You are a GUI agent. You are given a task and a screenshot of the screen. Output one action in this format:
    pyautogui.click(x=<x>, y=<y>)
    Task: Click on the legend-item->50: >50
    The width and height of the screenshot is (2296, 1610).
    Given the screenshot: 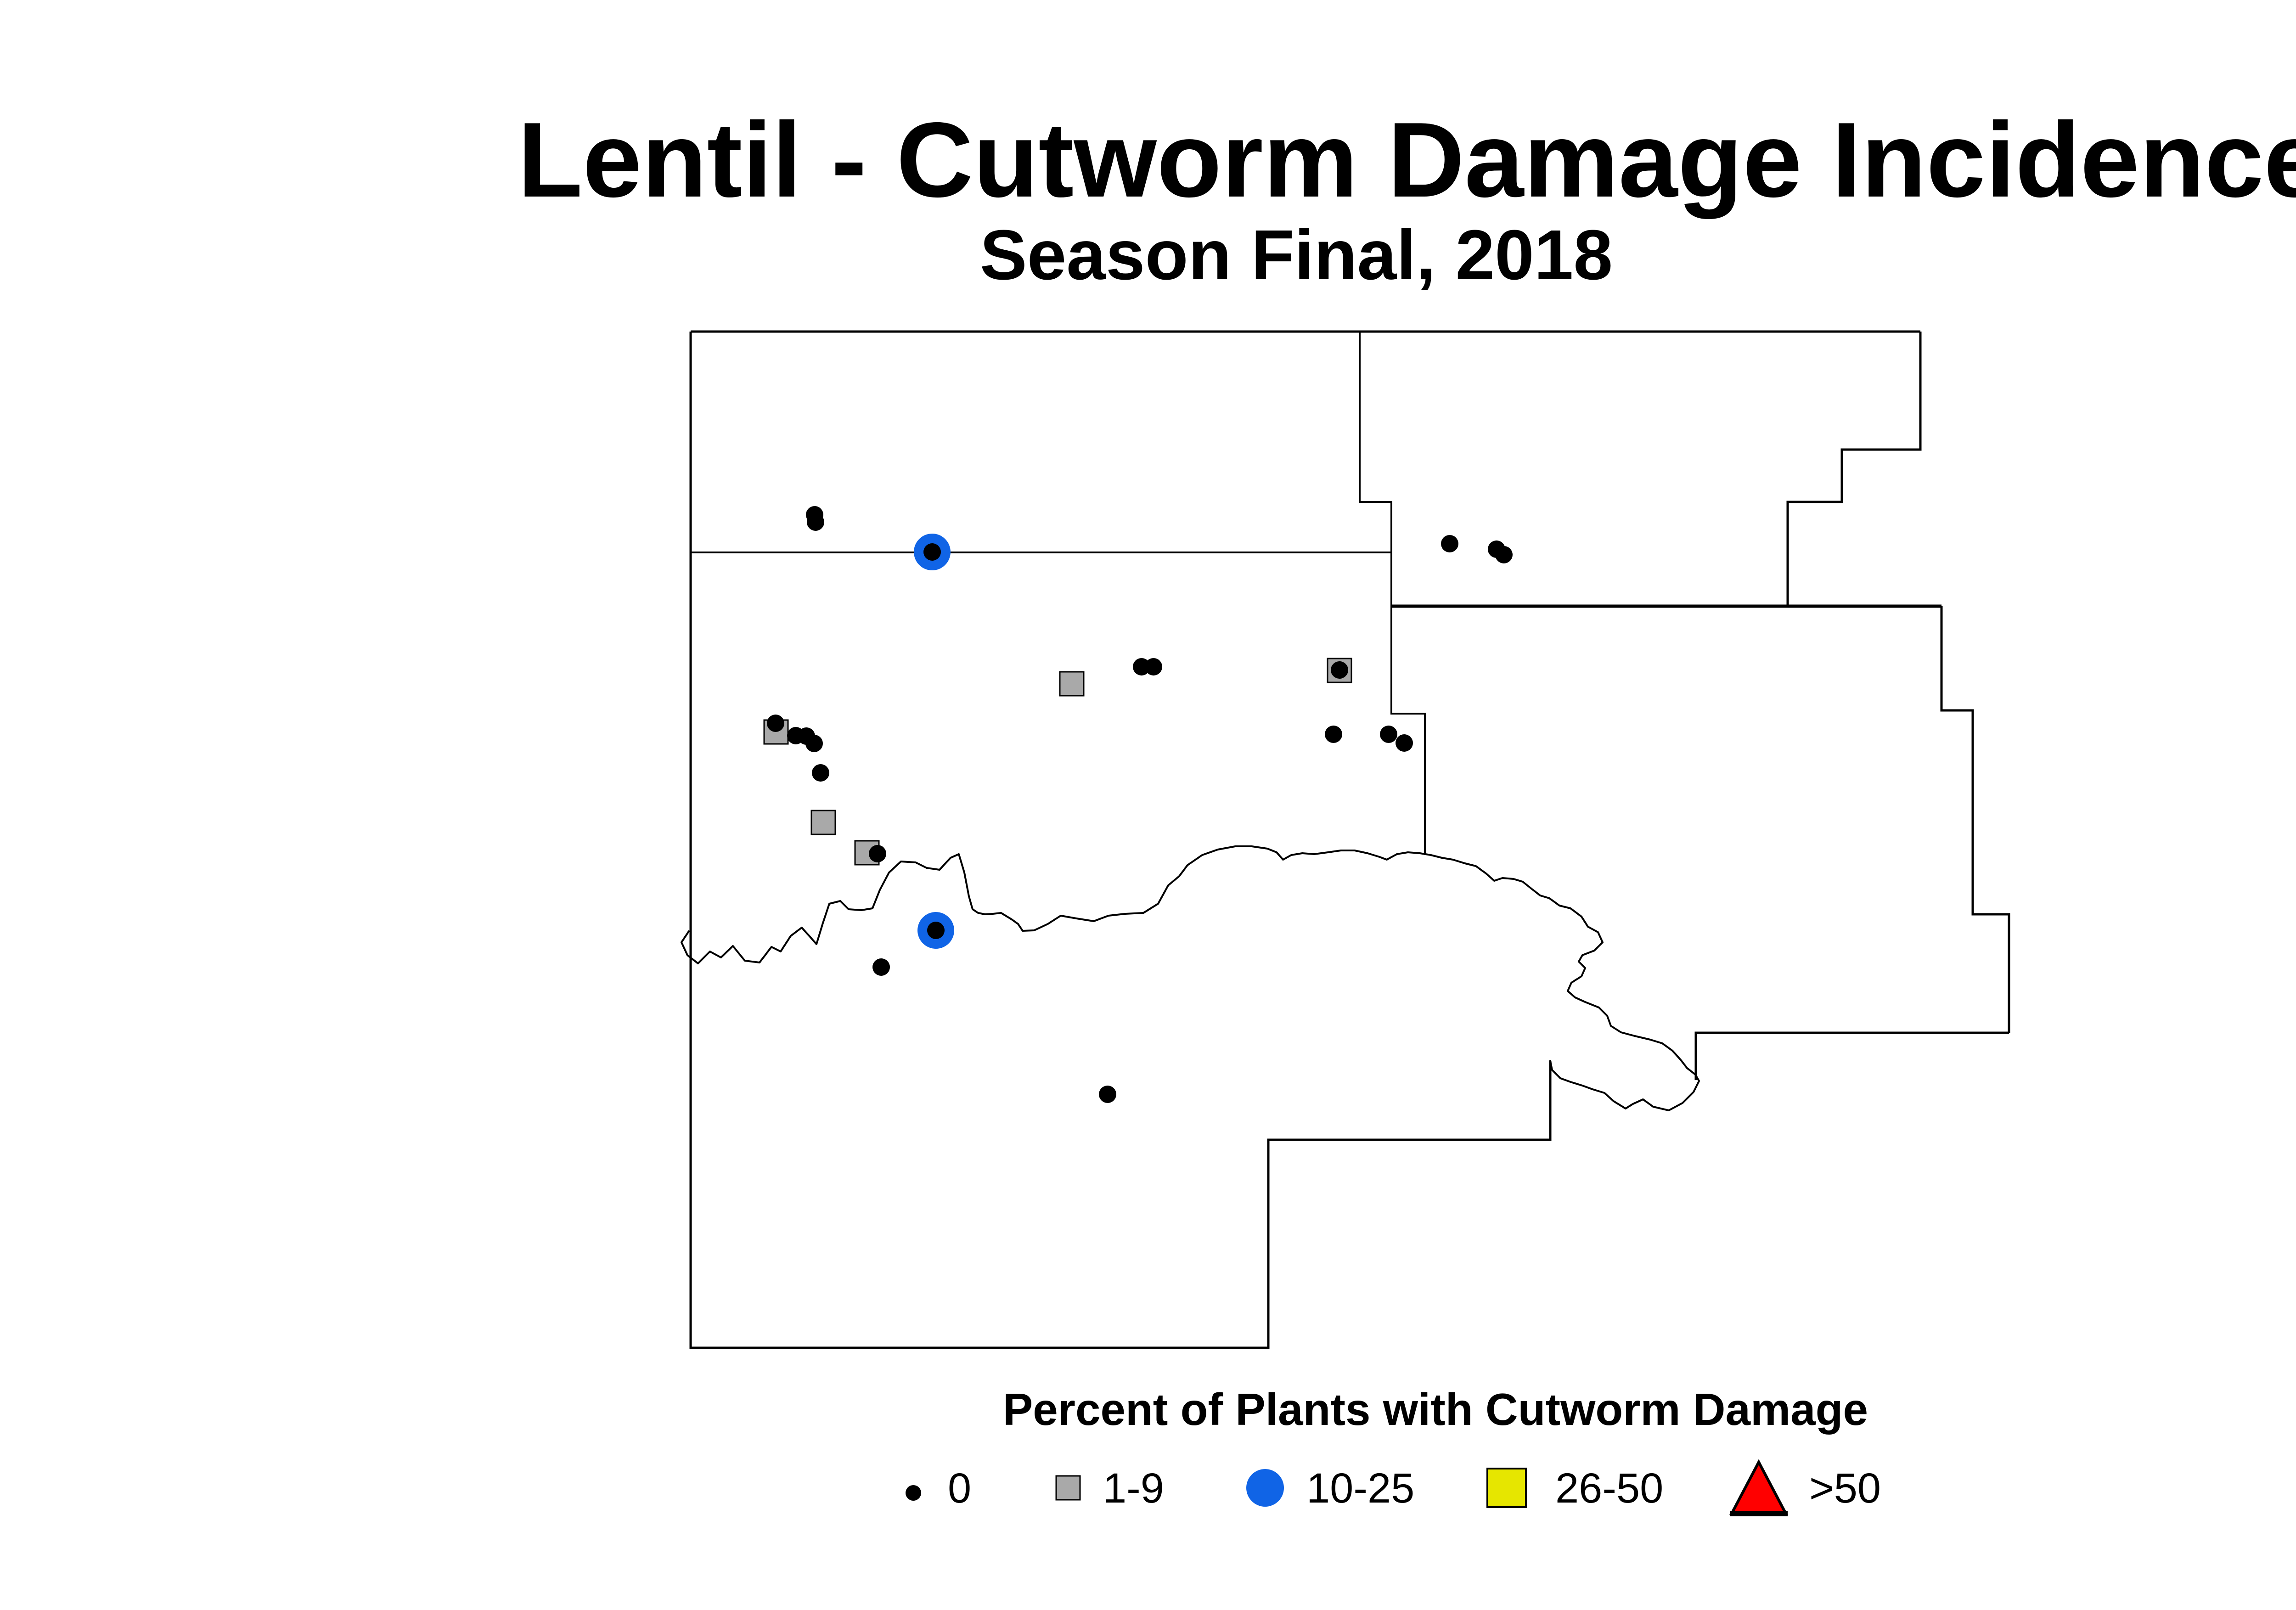 What is the action you would take?
    pyautogui.click(x=1805, y=1488)
    